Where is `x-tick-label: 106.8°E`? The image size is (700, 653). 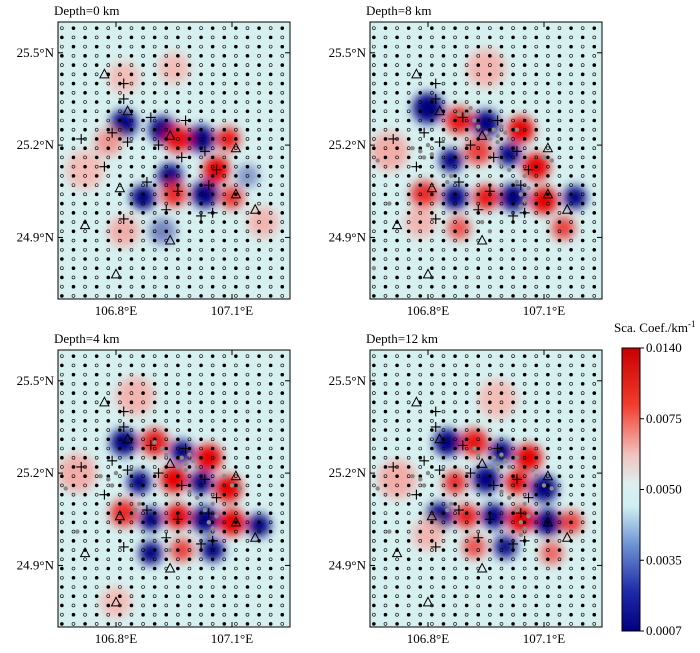
x-tick-label: 106.8°E is located at coordinates (116, 638).